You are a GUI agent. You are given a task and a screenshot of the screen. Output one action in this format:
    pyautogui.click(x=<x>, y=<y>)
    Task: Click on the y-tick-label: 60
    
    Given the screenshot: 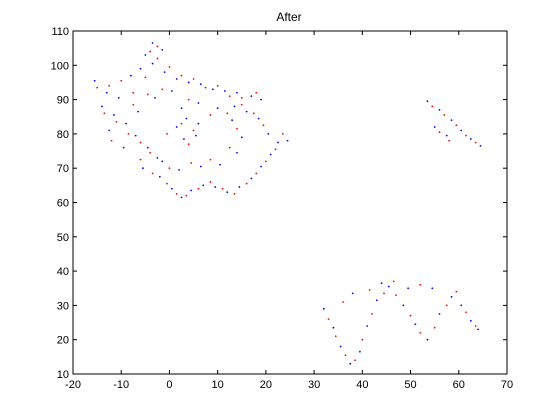 What is the action you would take?
    pyautogui.click(x=63, y=204)
    